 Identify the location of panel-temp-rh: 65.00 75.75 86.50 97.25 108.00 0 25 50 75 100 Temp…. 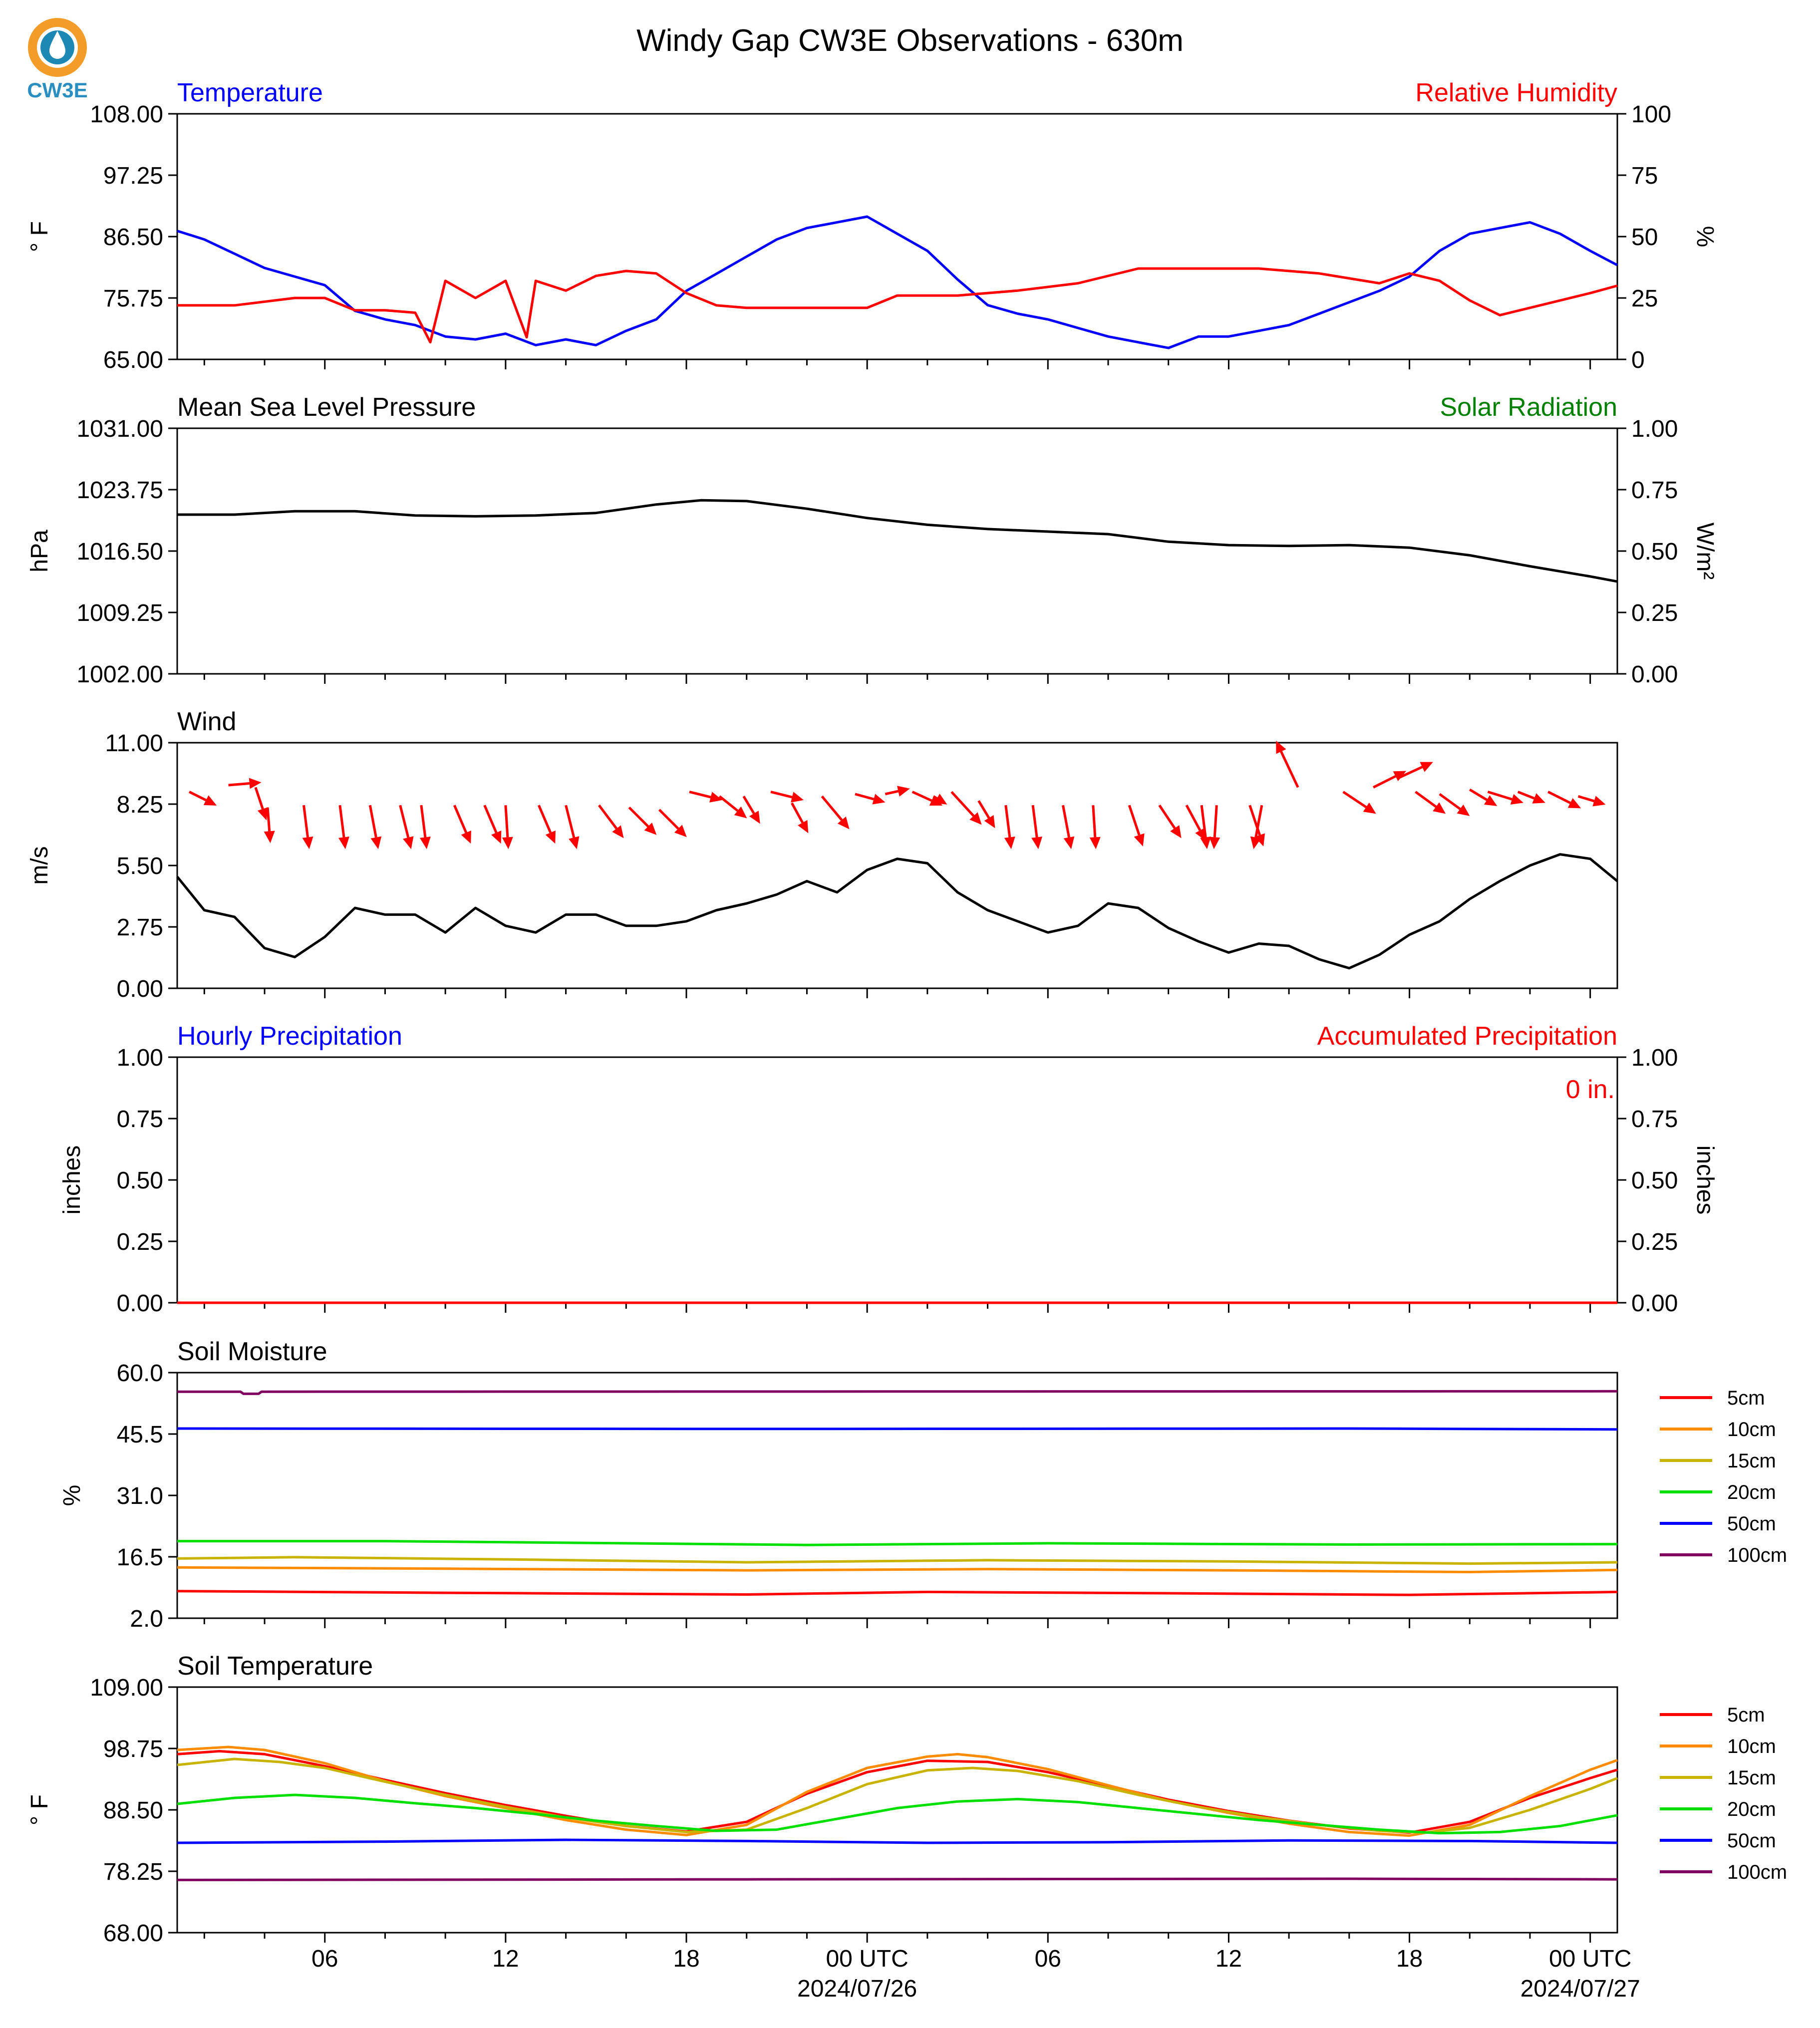
(872, 225).